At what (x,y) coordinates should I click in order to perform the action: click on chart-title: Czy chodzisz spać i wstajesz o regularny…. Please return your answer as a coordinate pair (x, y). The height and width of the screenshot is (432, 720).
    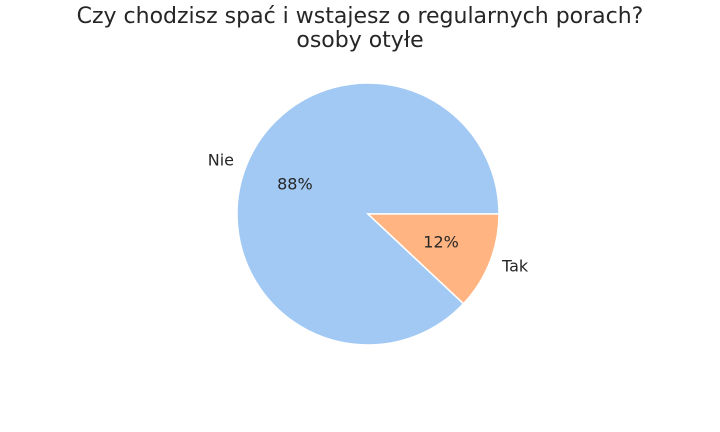
    Looking at the image, I should click on (360, 16).